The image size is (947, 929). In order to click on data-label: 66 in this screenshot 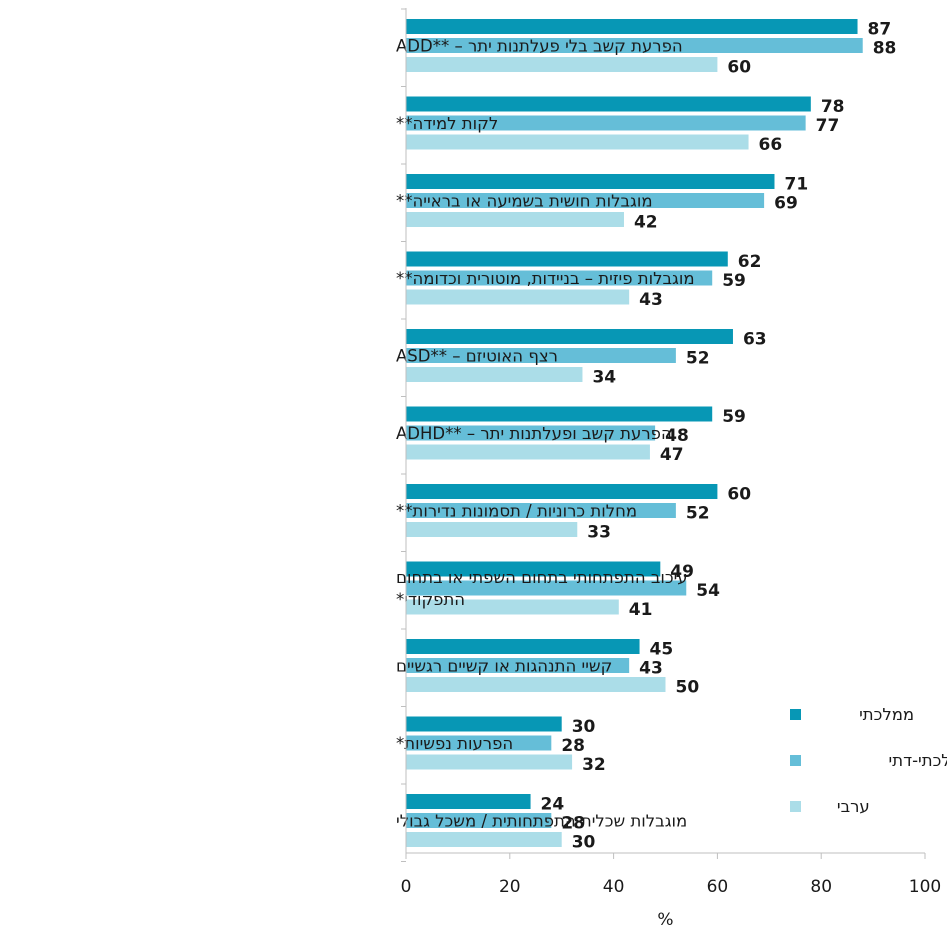, I will do `click(771, 145)`.